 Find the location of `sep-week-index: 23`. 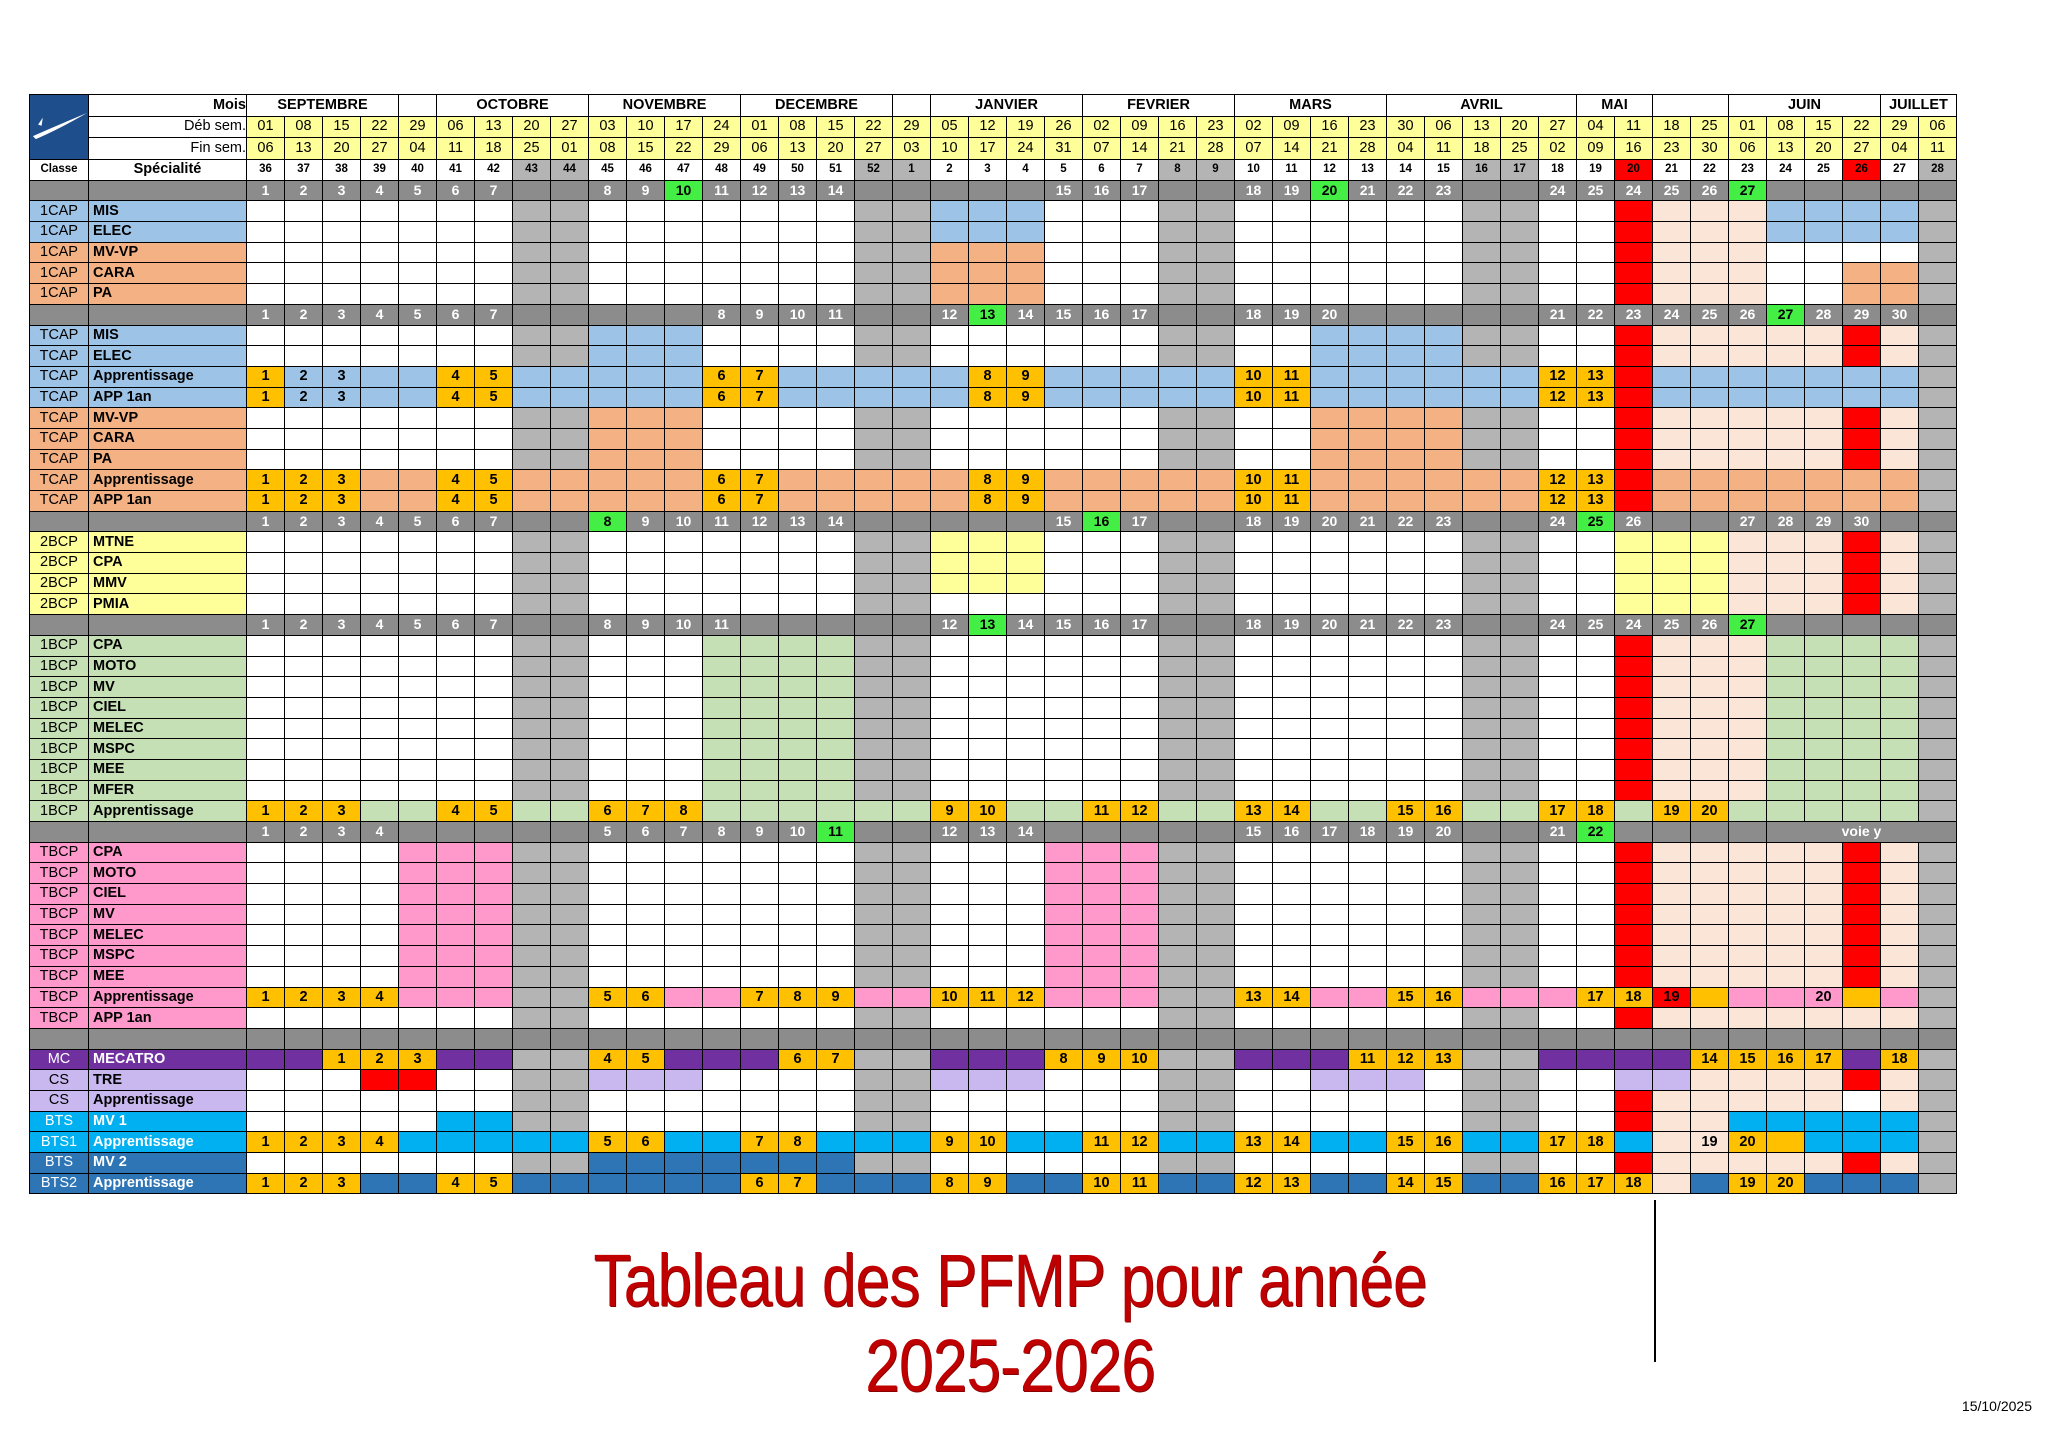

sep-week-index: 23 is located at coordinates (1633, 314).